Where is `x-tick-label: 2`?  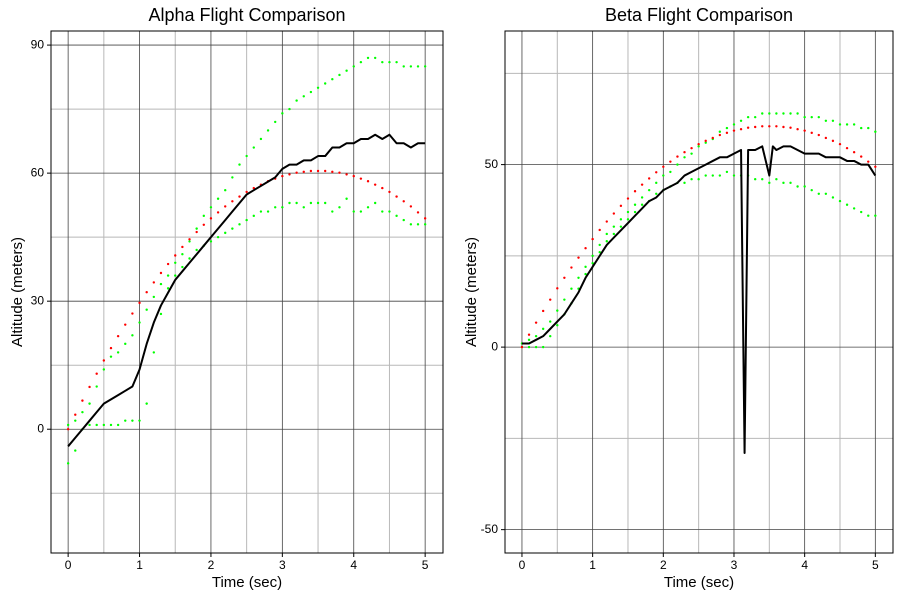 x-tick-label: 2 is located at coordinates (211, 565).